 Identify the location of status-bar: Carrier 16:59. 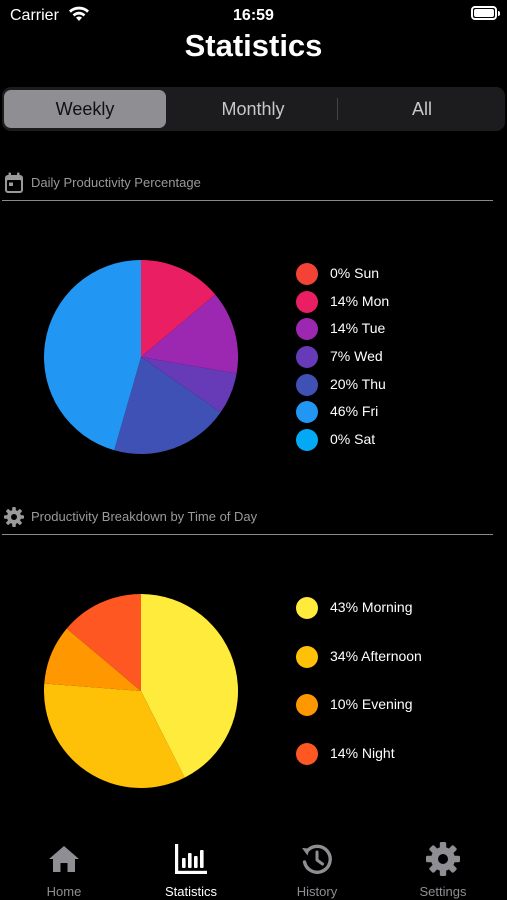
(253, 15).